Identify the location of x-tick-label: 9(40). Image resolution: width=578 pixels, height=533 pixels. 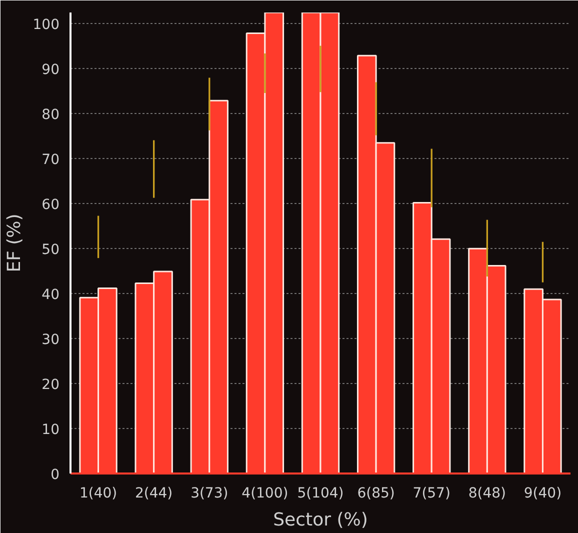
(543, 494).